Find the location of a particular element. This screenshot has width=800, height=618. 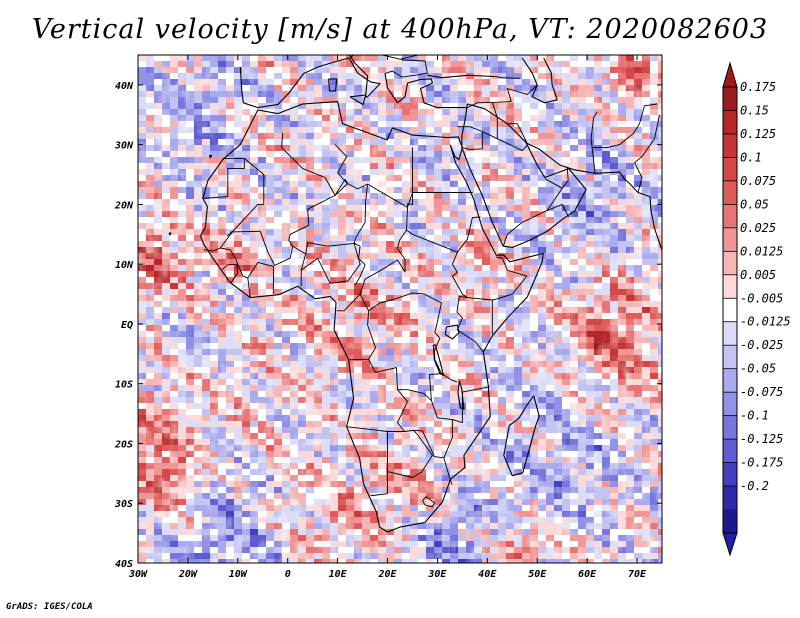

lat-tick-label: 30N is located at coordinates (124, 146).